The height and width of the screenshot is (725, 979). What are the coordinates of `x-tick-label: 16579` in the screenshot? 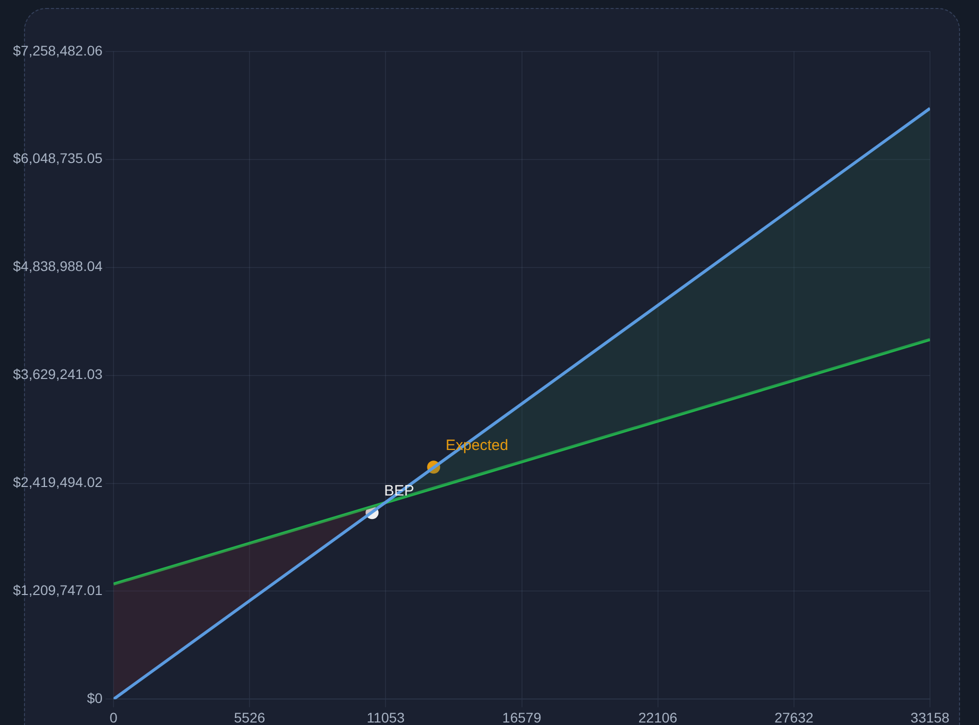 It's located at (522, 717).